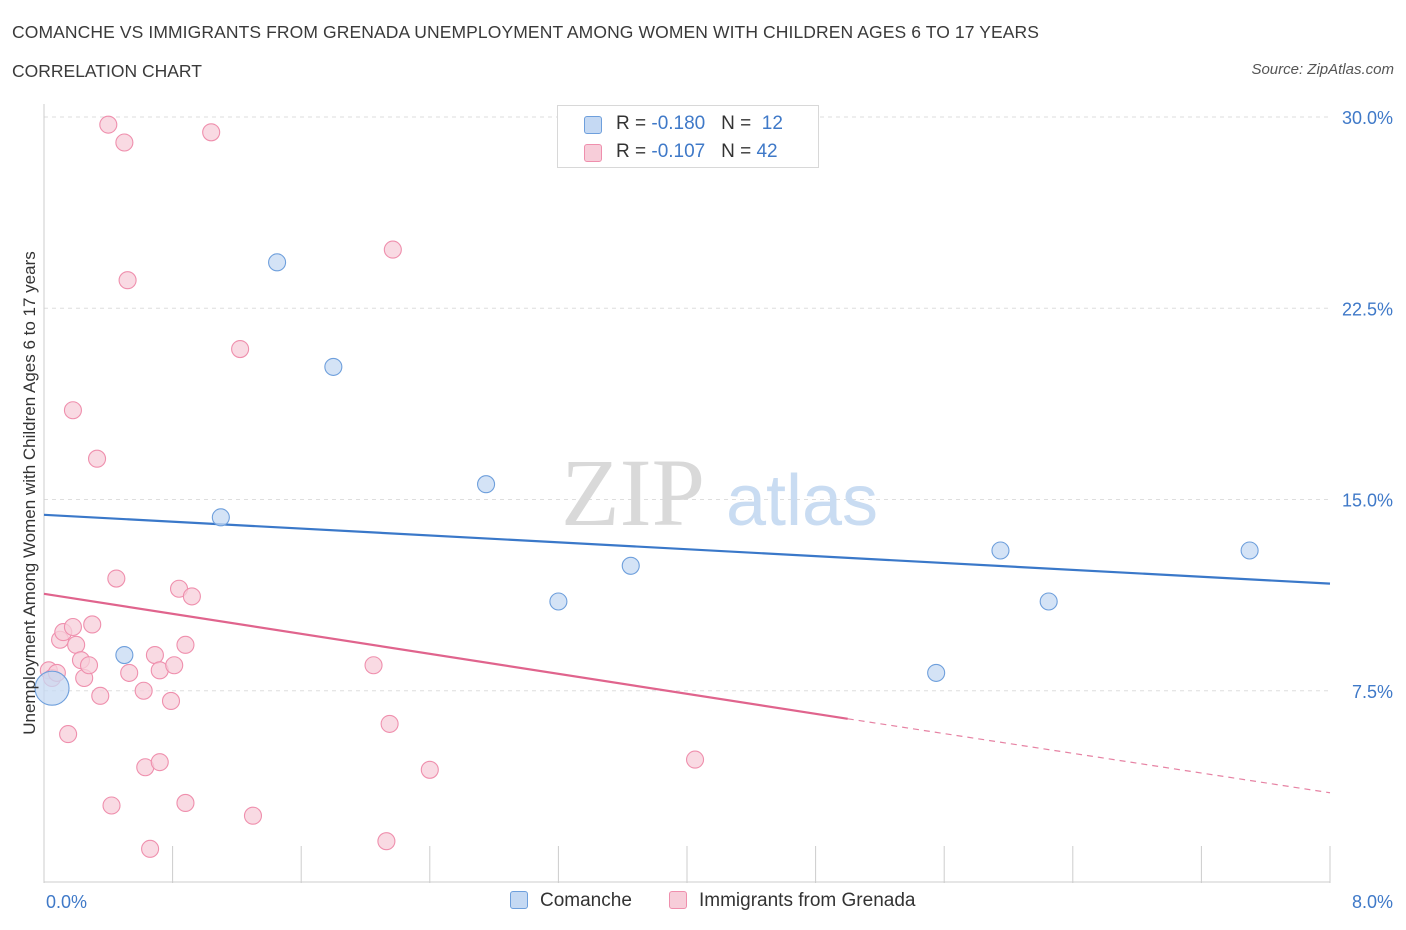 This screenshot has height=930, width=1406. What do you see at coordinates (1372, 902) in the screenshot?
I see `x-tick-label-1: 8.0%` at bounding box center [1372, 902].